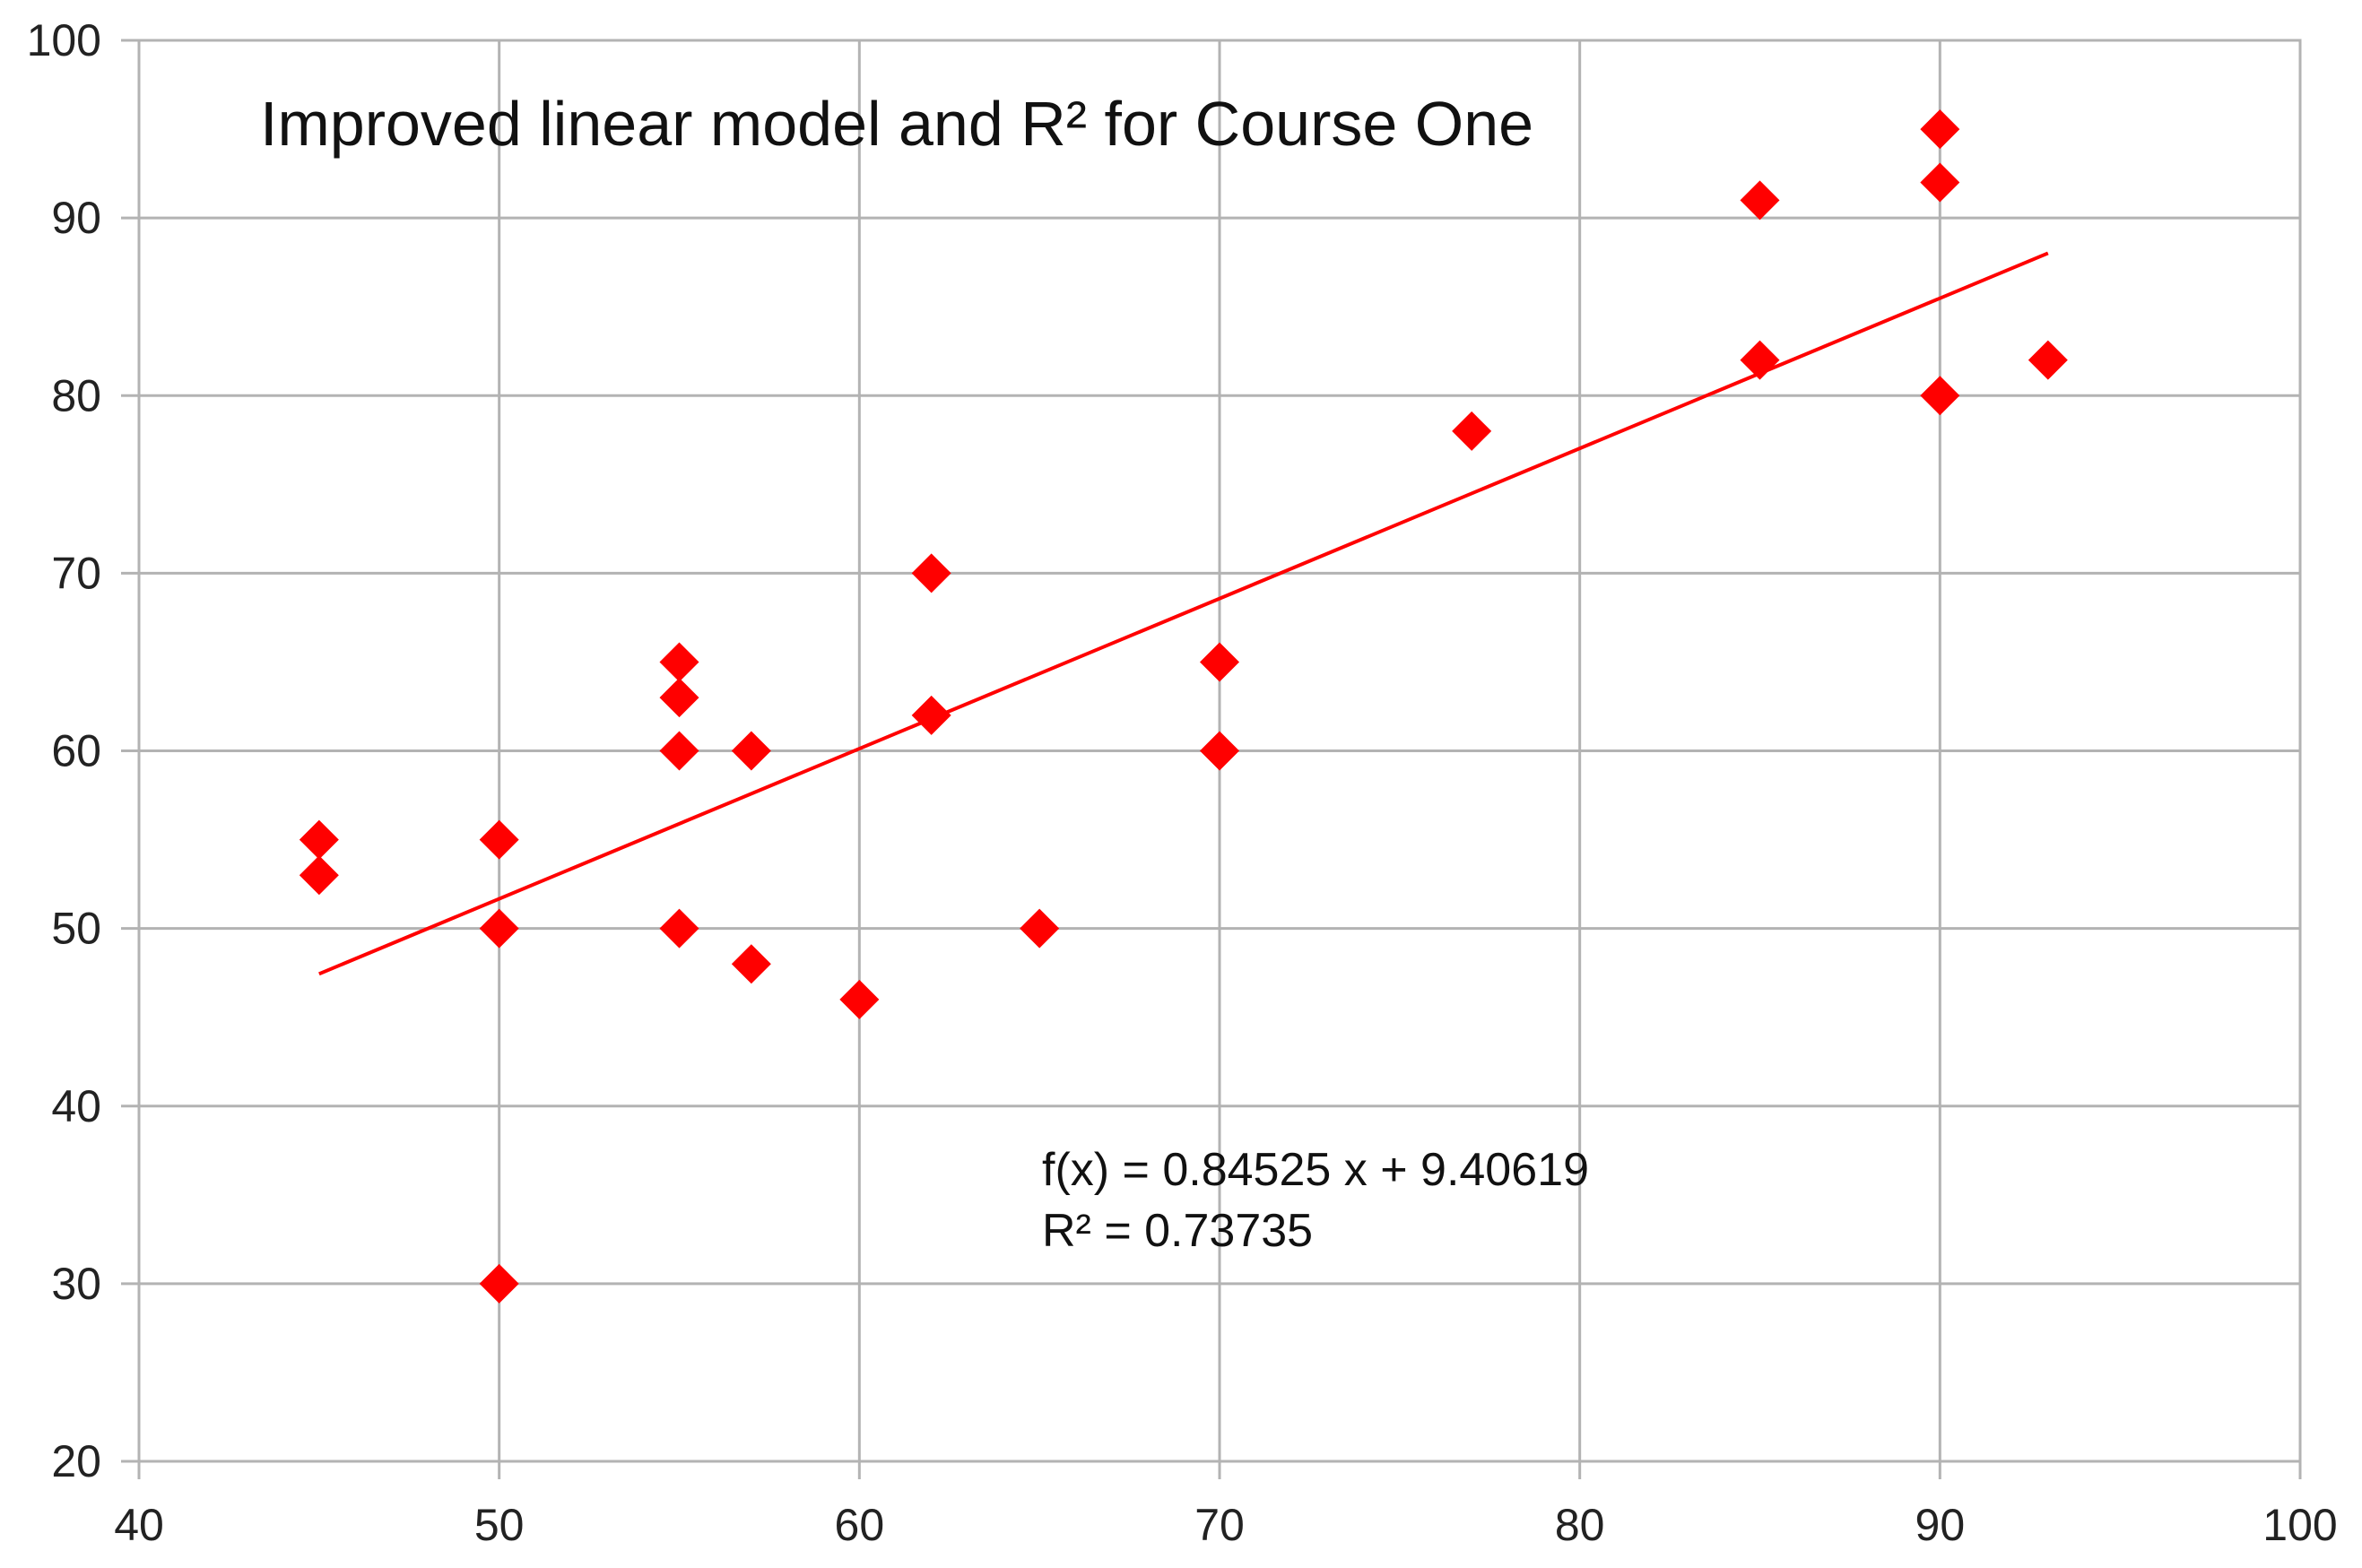 This screenshot has height=1568, width=2362. What do you see at coordinates (76, 1461) in the screenshot?
I see `y-tick-label-20: 20` at bounding box center [76, 1461].